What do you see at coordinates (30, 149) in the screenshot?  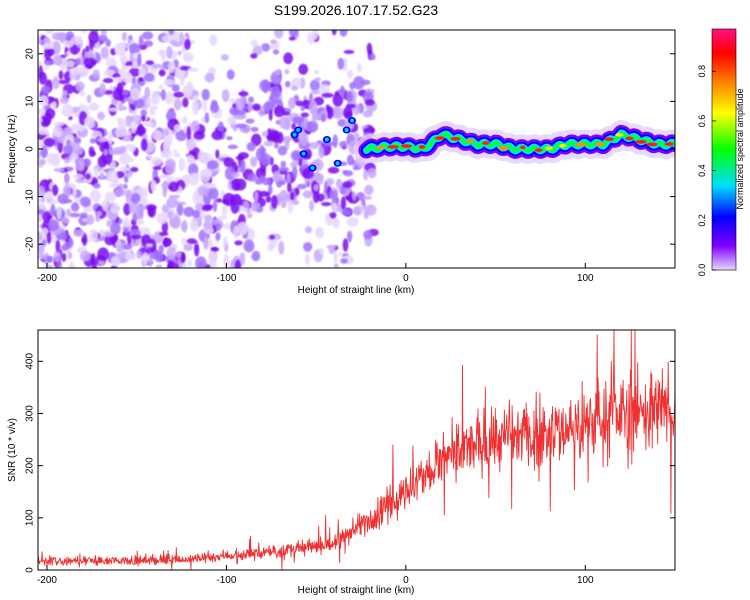 I see `spectrogram-ytick-label: 0` at bounding box center [30, 149].